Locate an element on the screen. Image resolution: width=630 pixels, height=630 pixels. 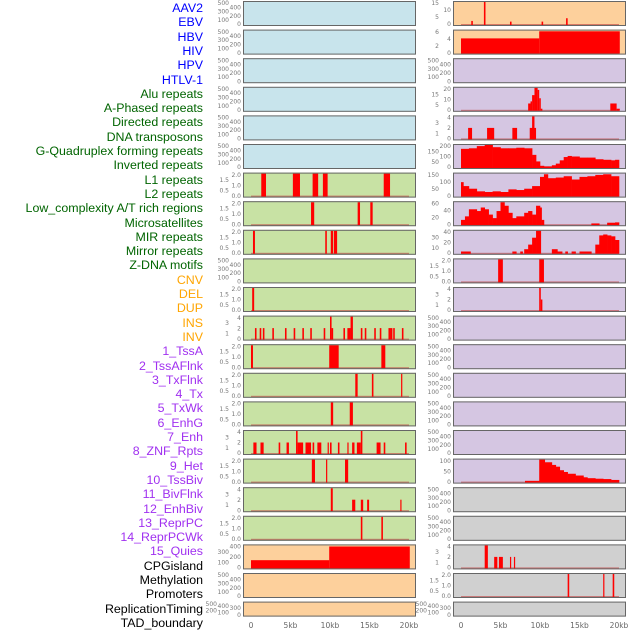
y-tick-label: 500 is located at coordinates (224, 89).